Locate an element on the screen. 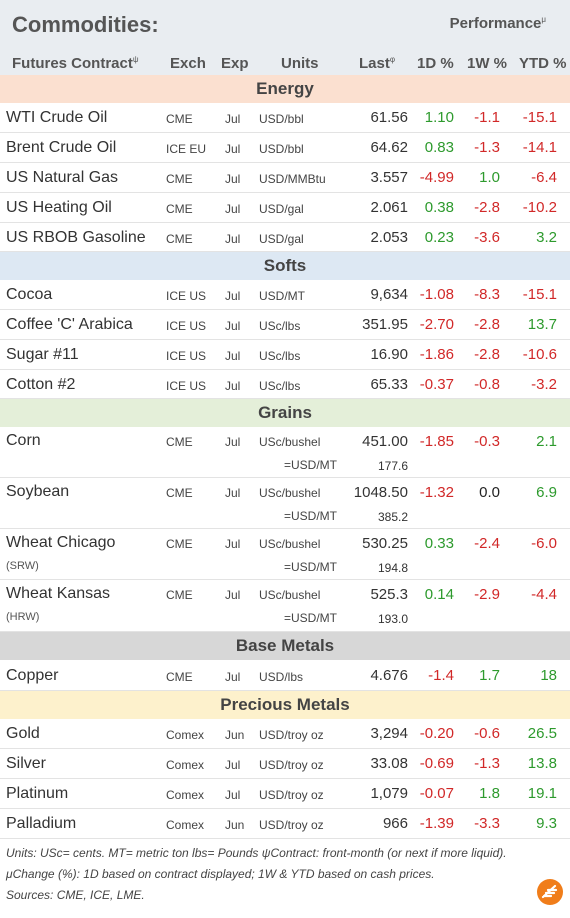 This screenshot has height=918, width=570. row-change-1d: -0.37 is located at coordinates (436, 384).